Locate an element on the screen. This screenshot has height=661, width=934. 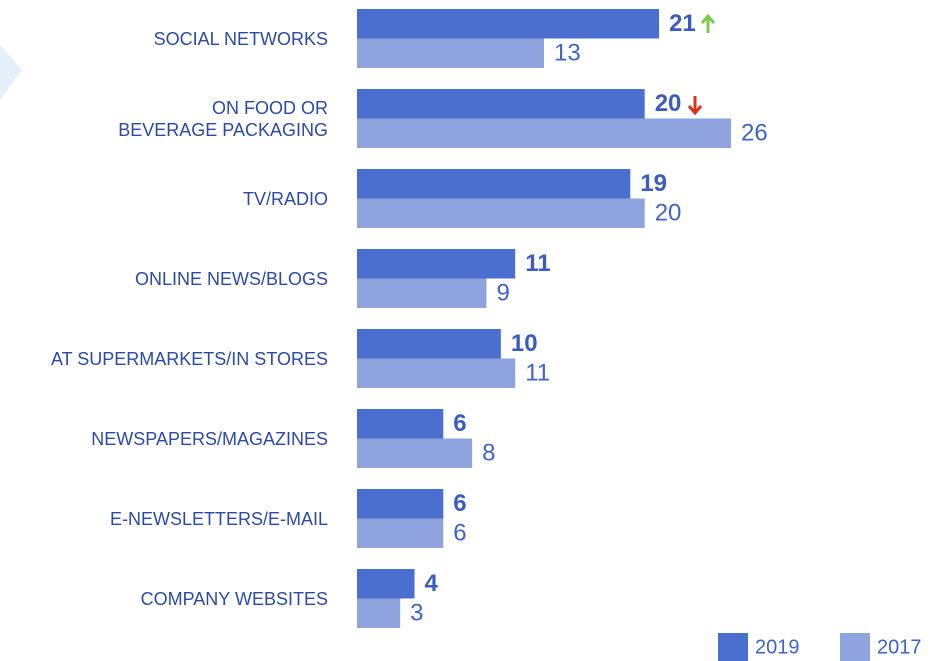
category-label: TV/RADIO is located at coordinates (285, 198).